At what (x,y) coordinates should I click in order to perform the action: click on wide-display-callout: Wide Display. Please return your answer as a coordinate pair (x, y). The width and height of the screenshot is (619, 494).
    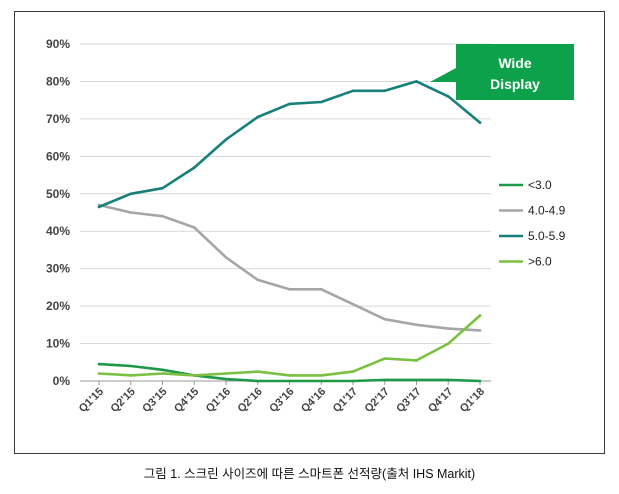
    Looking at the image, I should click on (502, 72).